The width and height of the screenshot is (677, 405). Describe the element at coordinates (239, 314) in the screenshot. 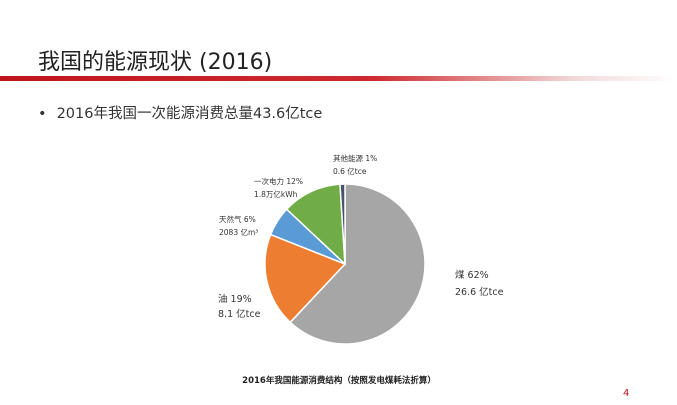

I see `slice-value-2: 8.1 亿tce` at that location.